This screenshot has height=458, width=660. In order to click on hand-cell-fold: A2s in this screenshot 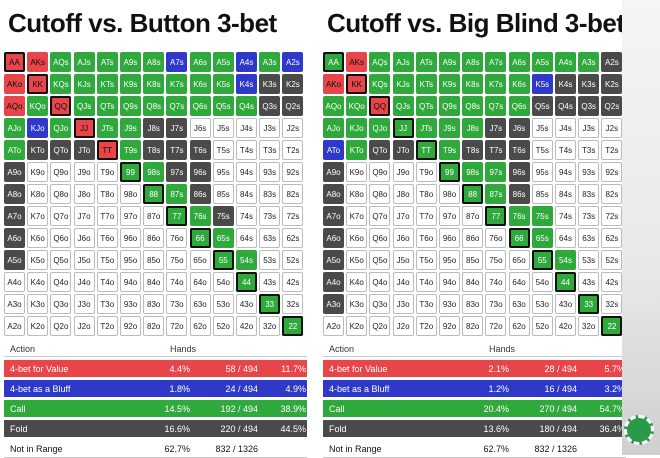, I will do `click(612, 62)`.